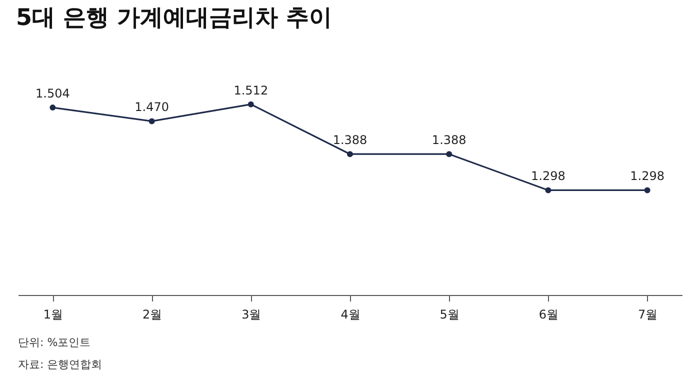 The width and height of the screenshot is (700, 384). Describe the element at coordinates (252, 315) in the screenshot. I see `x-tick-label: 3월` at that location.